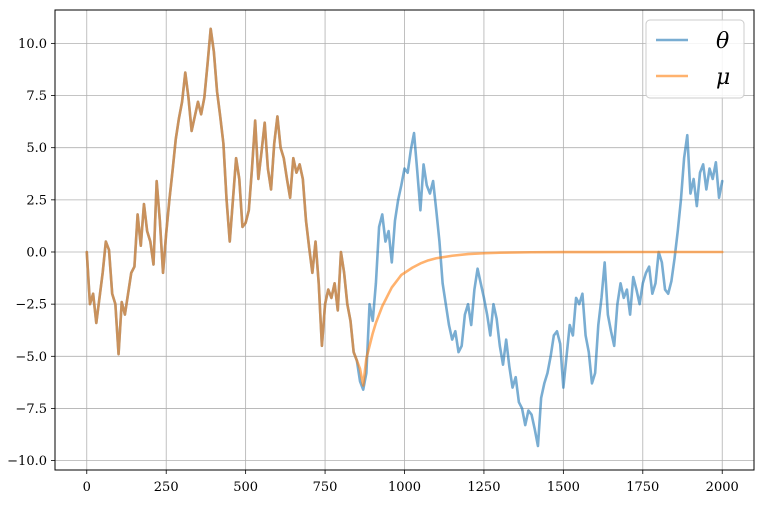 This screenshot has height=507, width=762. I want to click on legend-label: μ, so click(723, 77).